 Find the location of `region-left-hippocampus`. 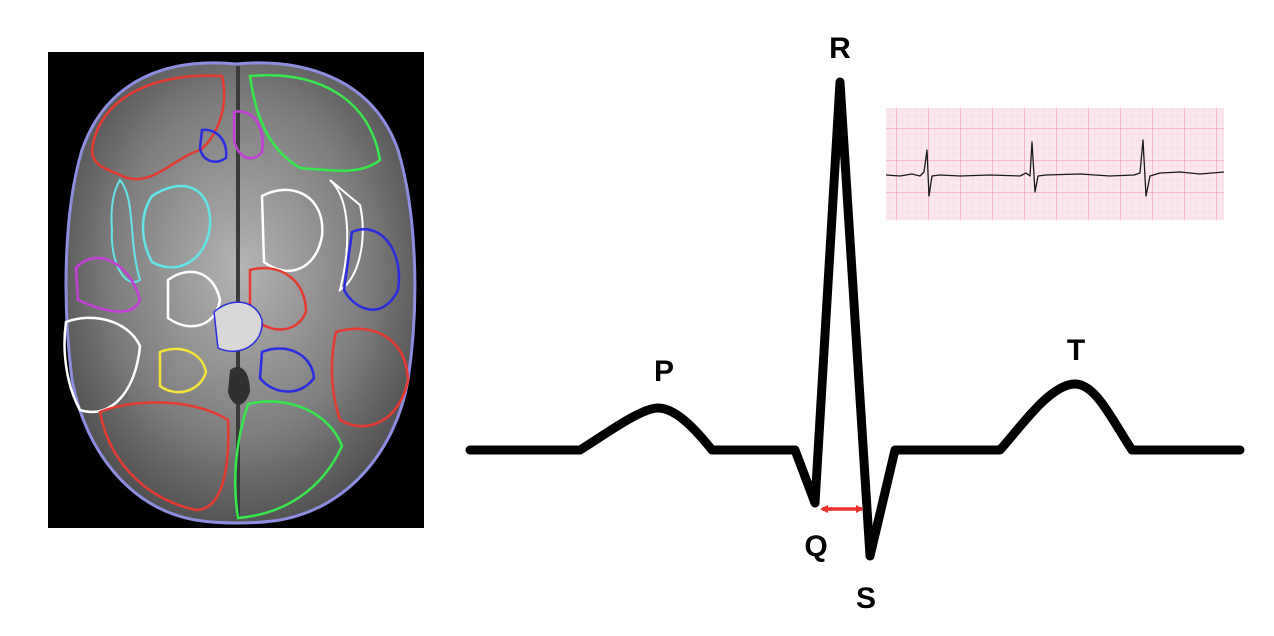

region-left-hippocampus is located at coordinates (183, 370).